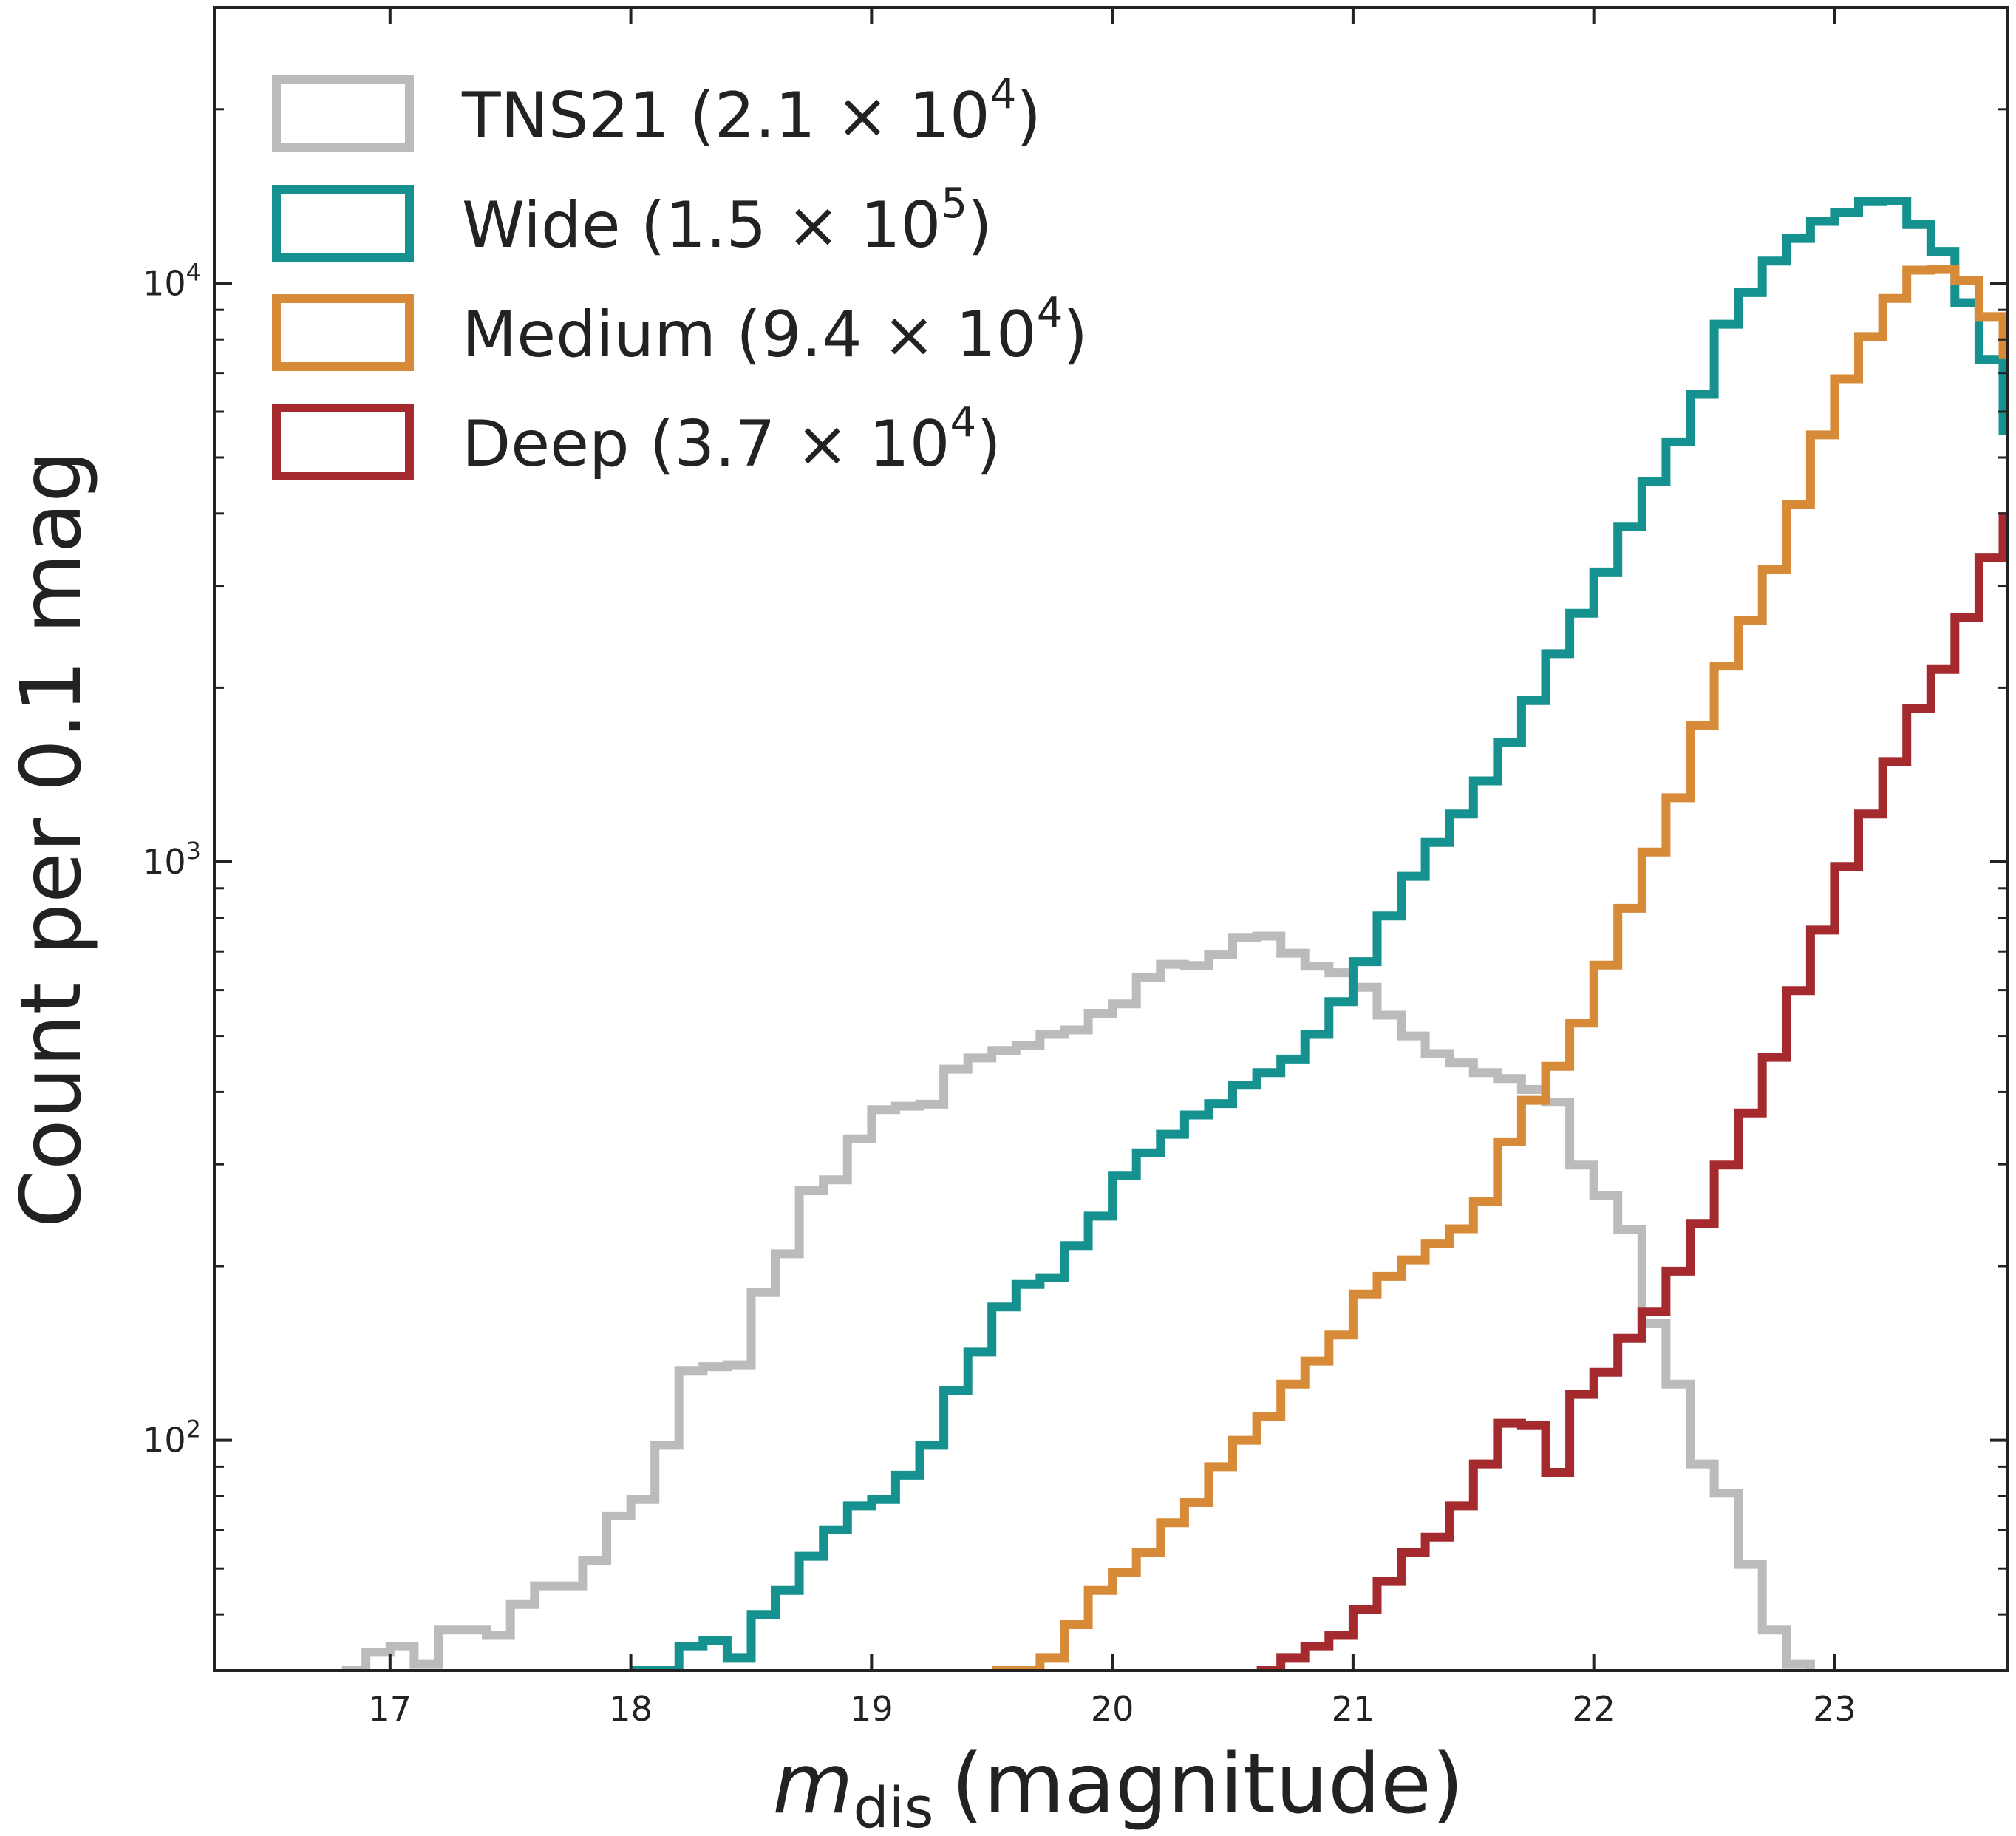  Describe the element at coordinates (812, 1784) in the screenshot. I see `x-axis-symbol: m` at that location.